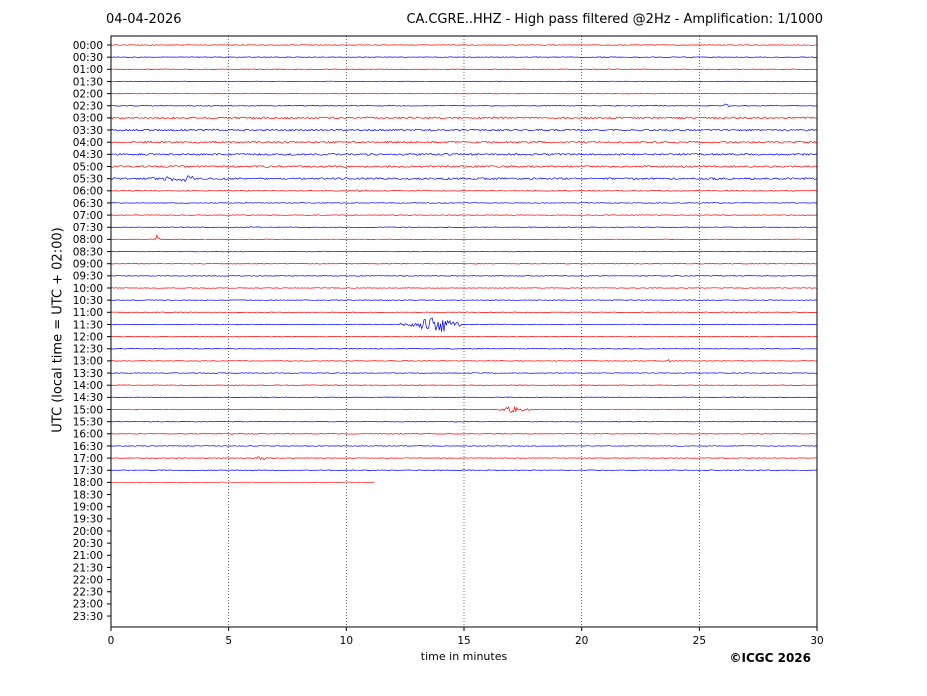 This screenshot has width=927, height=696. I want to click on y-tick-label: 11:00, so click(88, 313).